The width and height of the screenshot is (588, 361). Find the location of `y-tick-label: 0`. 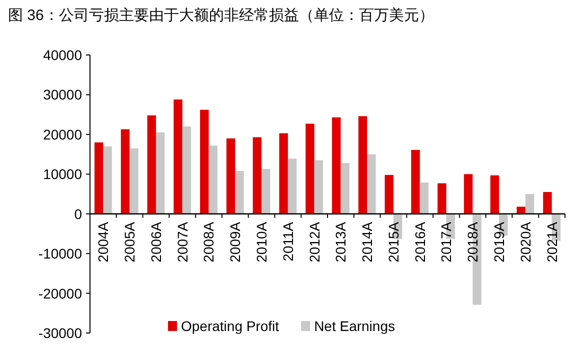

y-tick-label: 0 is located at coordinates (78, 214).